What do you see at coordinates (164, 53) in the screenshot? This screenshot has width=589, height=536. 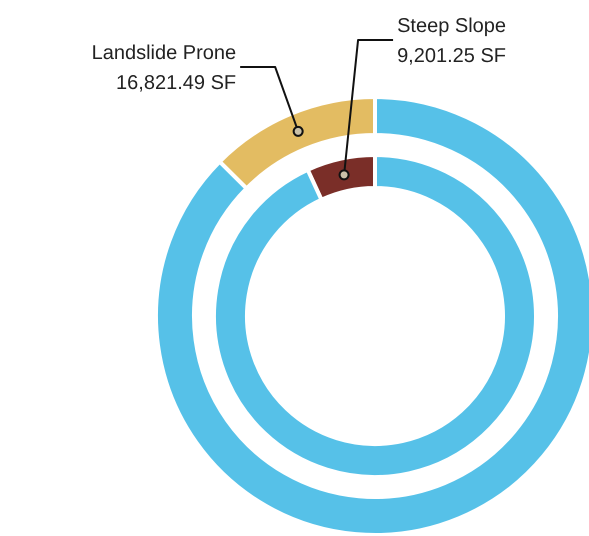 I see `slice-label: Landslide Prone` at bounding box center [164, 53].